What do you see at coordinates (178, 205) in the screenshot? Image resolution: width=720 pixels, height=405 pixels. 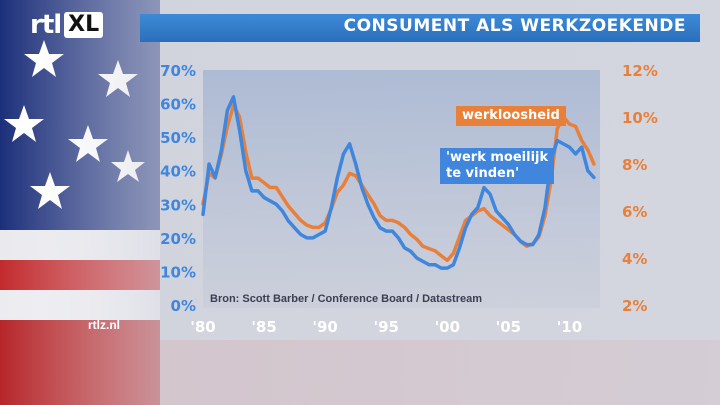 I see `left-tick-label: 30%` at bounding box center [178, 205].